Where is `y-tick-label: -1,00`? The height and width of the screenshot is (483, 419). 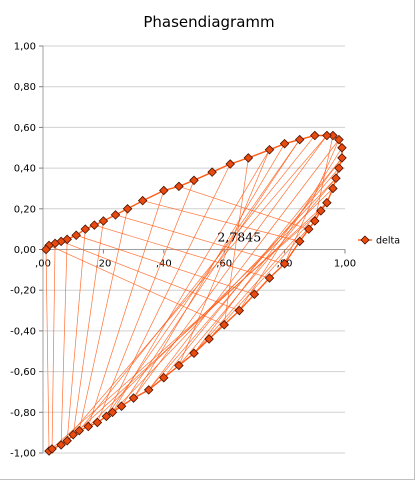
y-tick-label: -1,00 is located at coordinates (23, 454).